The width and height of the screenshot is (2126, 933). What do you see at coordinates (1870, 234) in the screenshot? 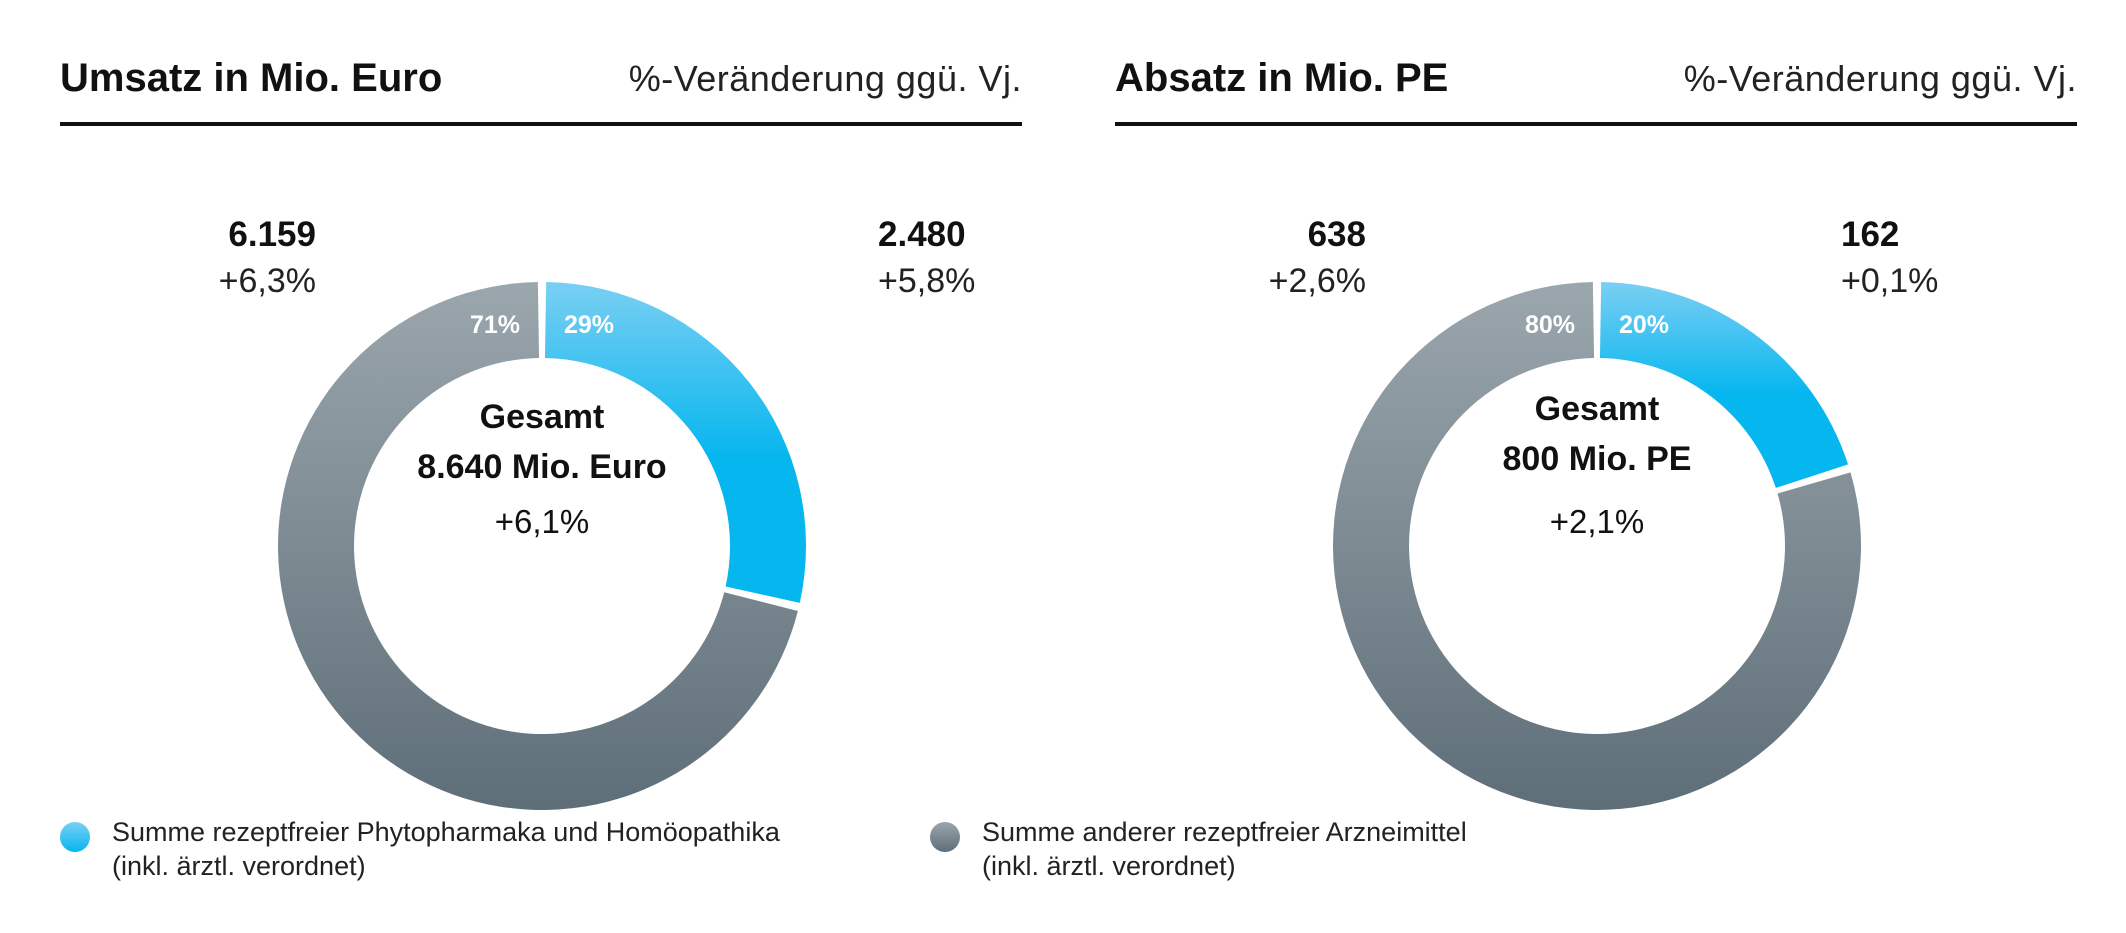
I see `donut-absatz-value-phyto: 162` at bounding box center [1870, 234].